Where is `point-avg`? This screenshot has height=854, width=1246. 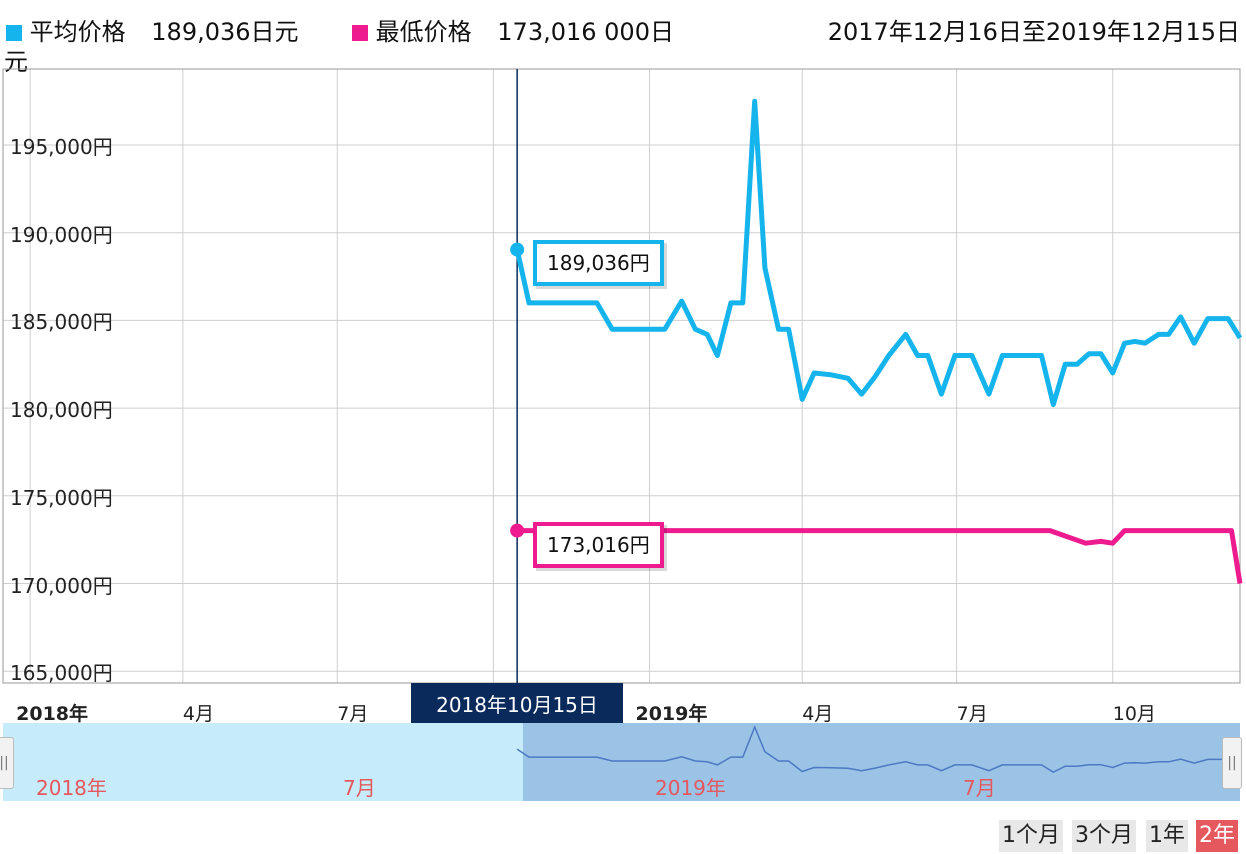
point-avg is located at coordinates (517, 249).